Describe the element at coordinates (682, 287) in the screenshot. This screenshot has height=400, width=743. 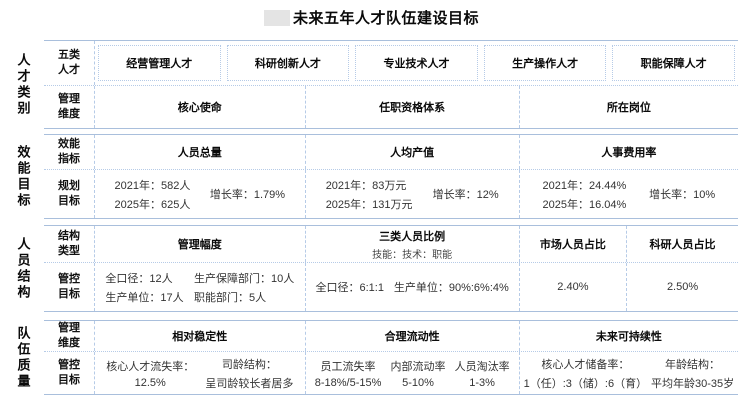
I see `cell-research-share-value: 2.50%` at that location.